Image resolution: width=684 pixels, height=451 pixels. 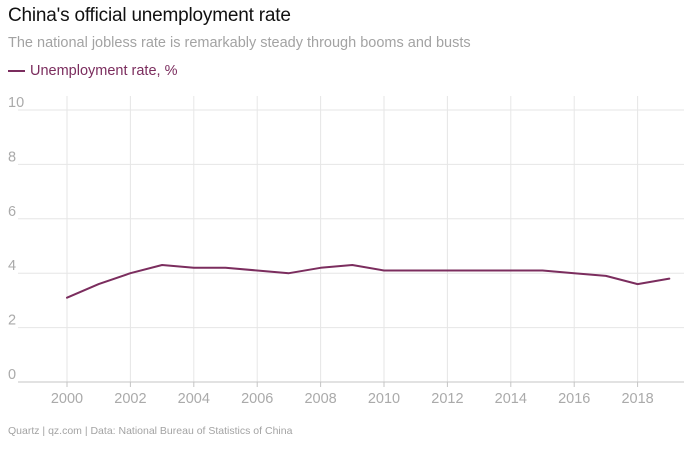 I want to click on x-tick-label: 2010, so click(x=384, y=399).